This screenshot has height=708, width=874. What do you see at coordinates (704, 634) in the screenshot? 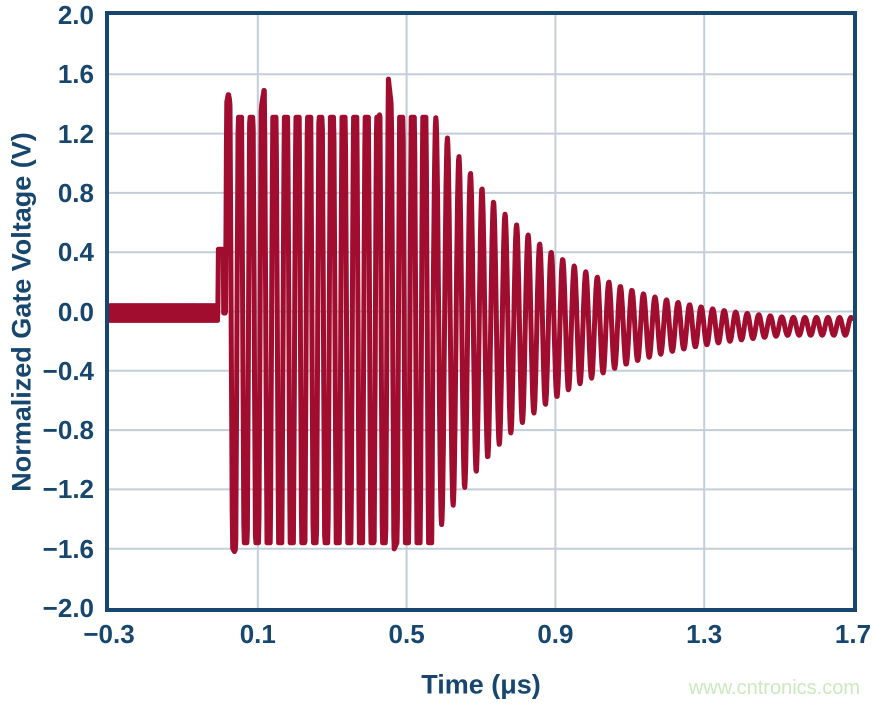
I see `x-tick-label: 1.3` at bounding box center [704, 634].